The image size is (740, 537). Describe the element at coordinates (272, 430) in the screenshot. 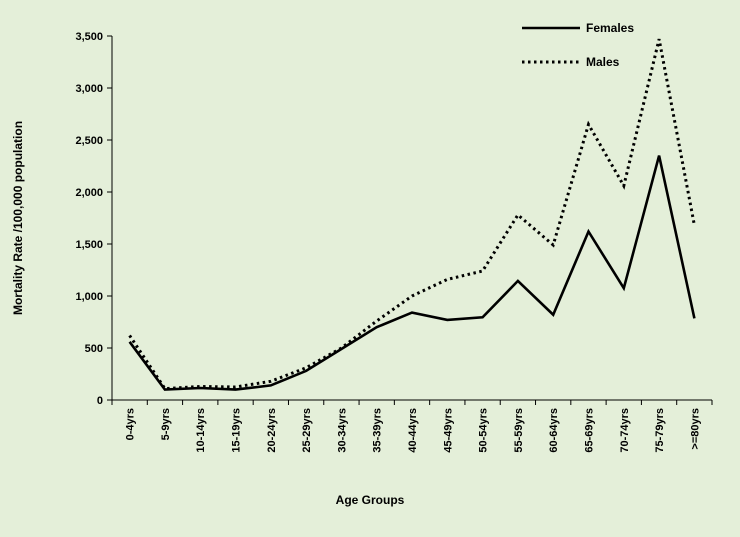

I see `x-tick-label: 20-24yrs` at that location.